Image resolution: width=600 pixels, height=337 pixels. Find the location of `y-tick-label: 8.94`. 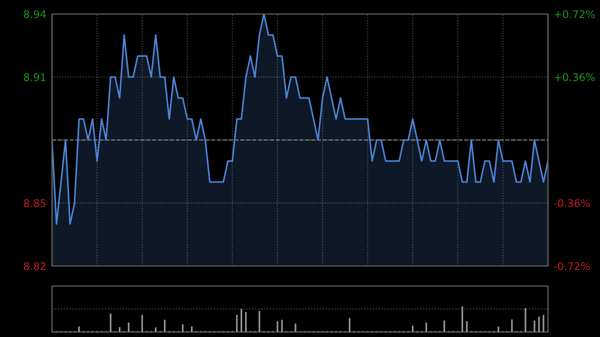

y-tick-label: 8.94 is located at coordinates (35, 14).